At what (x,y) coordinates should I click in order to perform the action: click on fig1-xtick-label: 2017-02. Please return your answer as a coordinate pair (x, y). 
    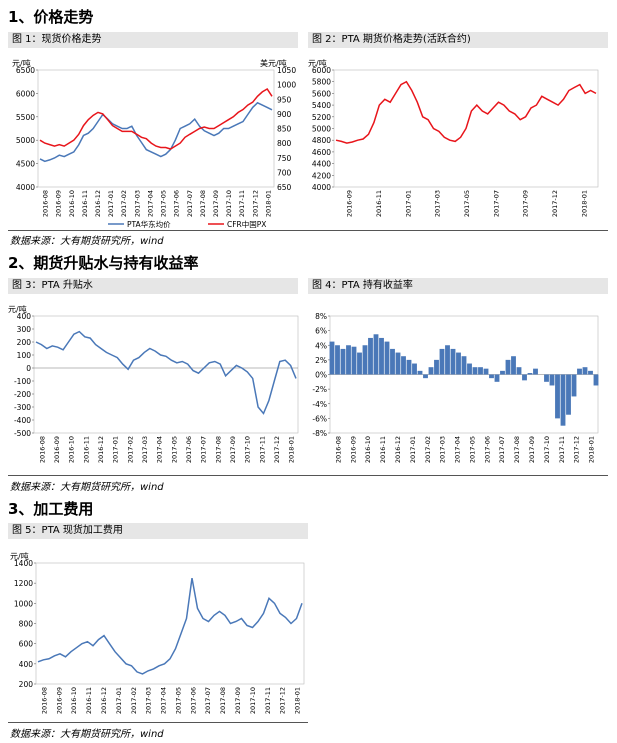
    Looking at the image, I should click on (124, 203).